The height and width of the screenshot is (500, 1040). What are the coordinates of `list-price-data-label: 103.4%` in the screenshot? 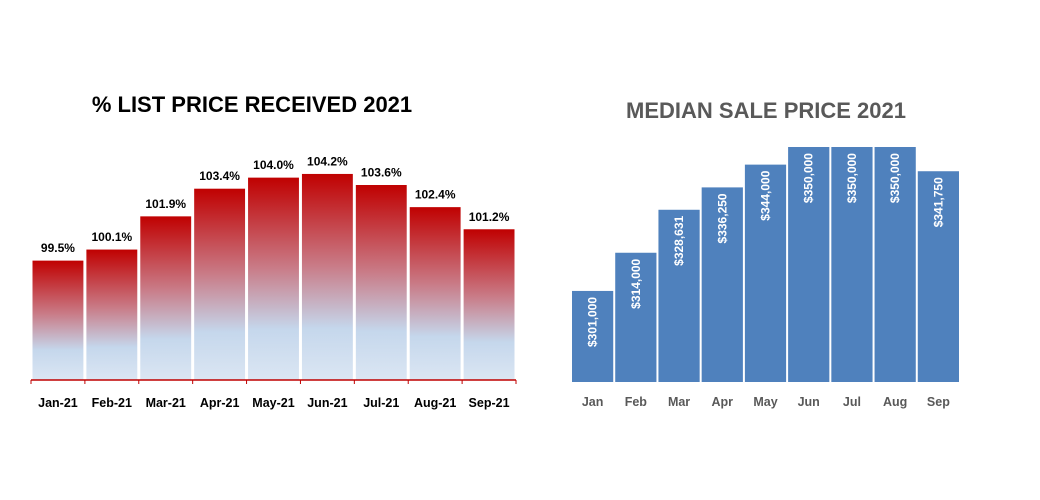 It's located at (219, 176).